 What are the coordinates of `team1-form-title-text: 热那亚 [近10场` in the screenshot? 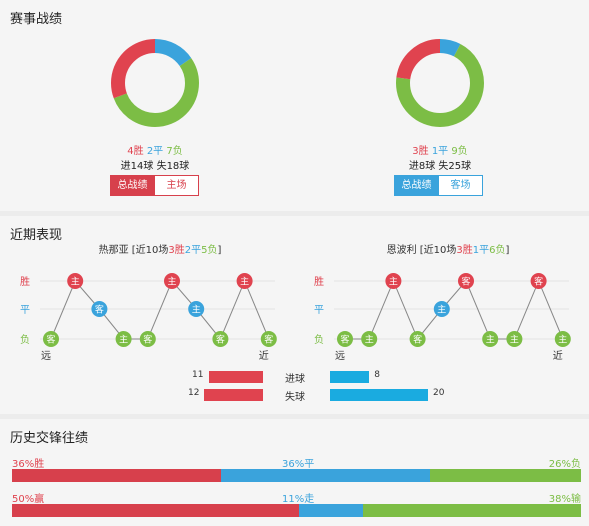 It's located at (133, 250).